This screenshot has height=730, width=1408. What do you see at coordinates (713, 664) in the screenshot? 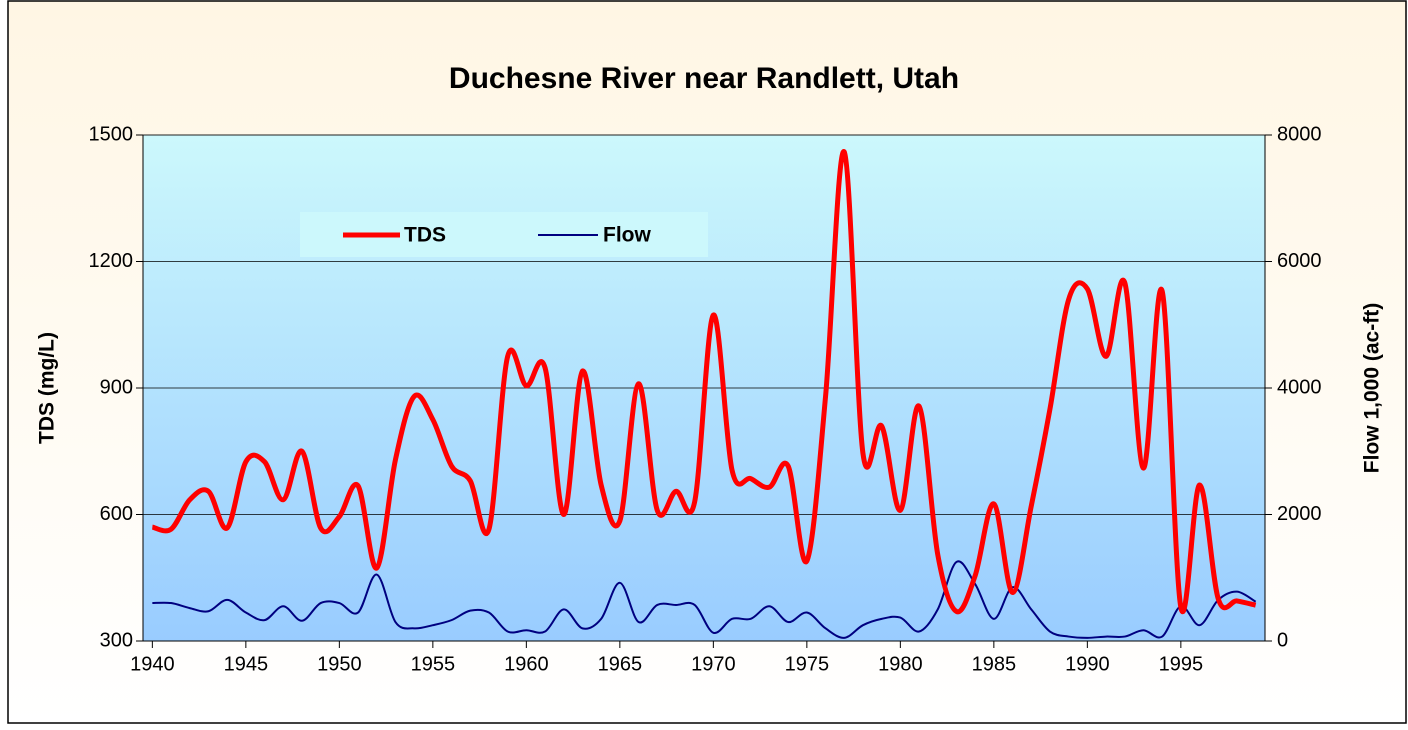
I see `x-tick-label: 1970` at bounding box center [713, 664].